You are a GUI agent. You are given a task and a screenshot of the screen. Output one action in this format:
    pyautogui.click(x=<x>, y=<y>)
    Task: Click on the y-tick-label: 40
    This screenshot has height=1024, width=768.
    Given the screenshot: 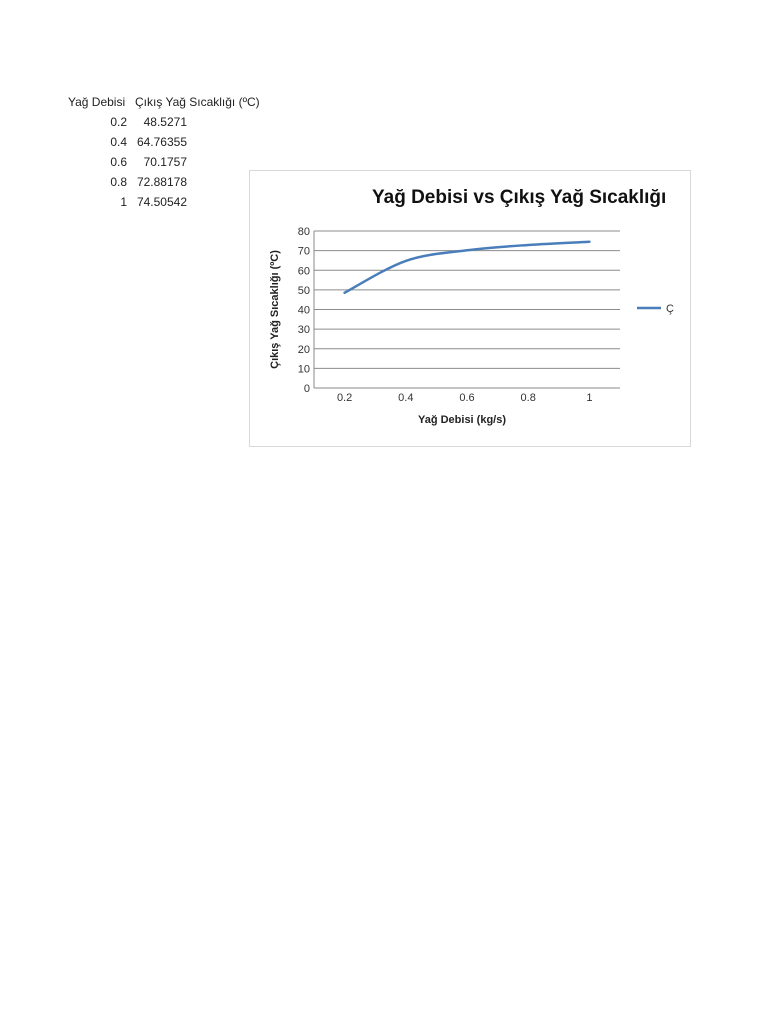 What is the action you would take?
    pyautogui.click(x=304, y=311)
    